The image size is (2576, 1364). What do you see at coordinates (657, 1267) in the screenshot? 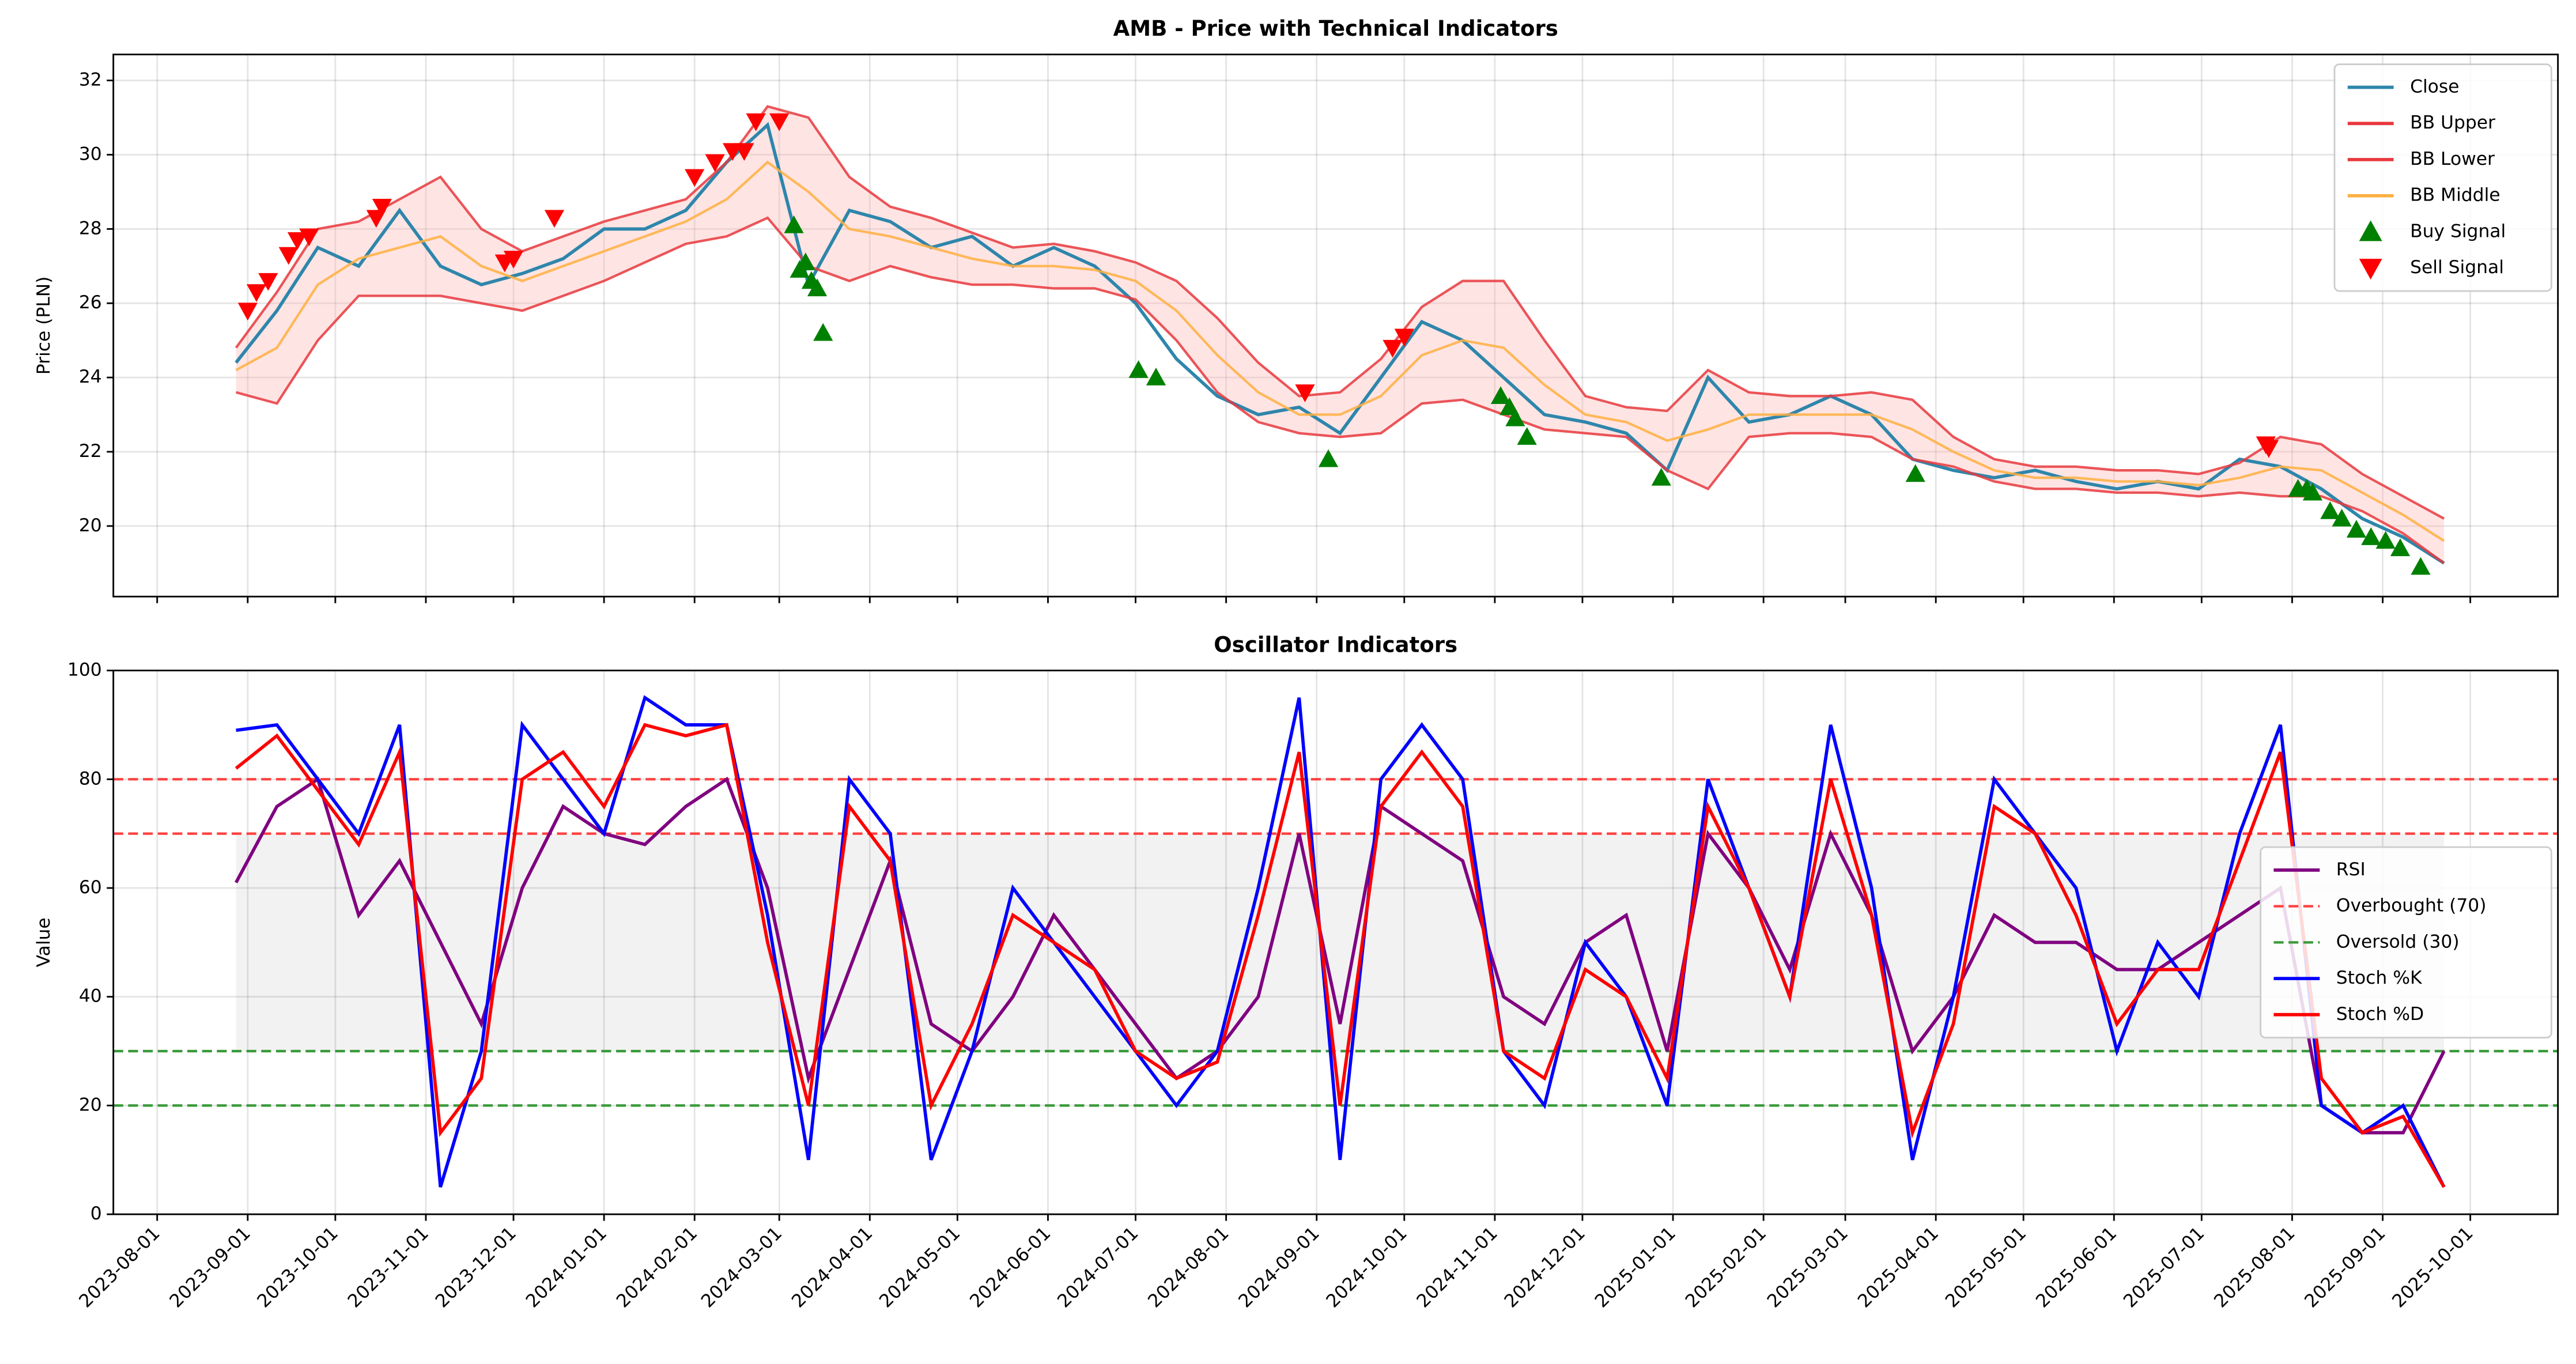
I see `x-tick-label: 2024-02-01` at bounding box center [657, 1267].